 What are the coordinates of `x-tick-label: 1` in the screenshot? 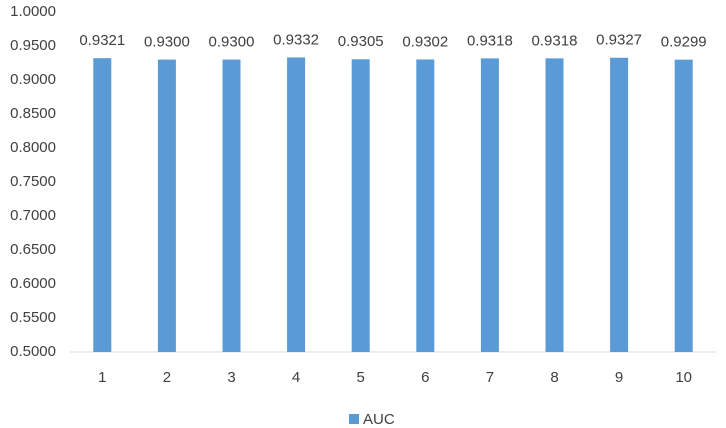 It's located at (102, 377).